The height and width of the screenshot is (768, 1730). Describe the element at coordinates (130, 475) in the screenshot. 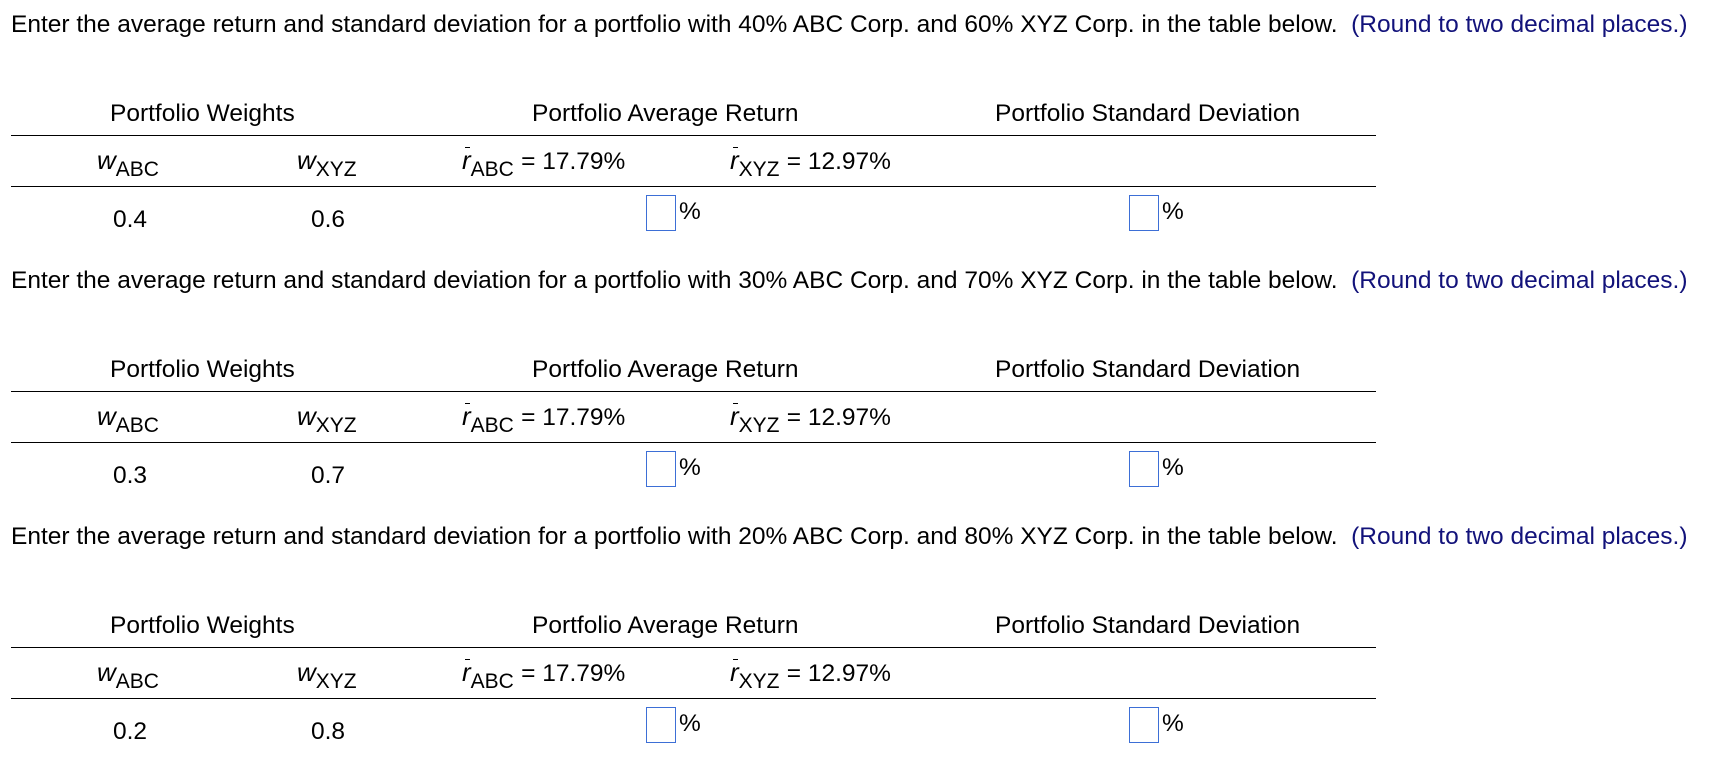

I see `w-abc-value: 0.3` at that location.